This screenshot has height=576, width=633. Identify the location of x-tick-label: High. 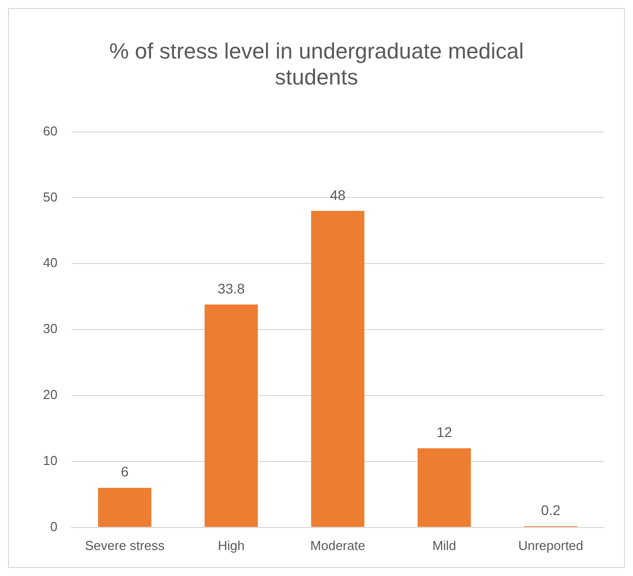
(231, 545).